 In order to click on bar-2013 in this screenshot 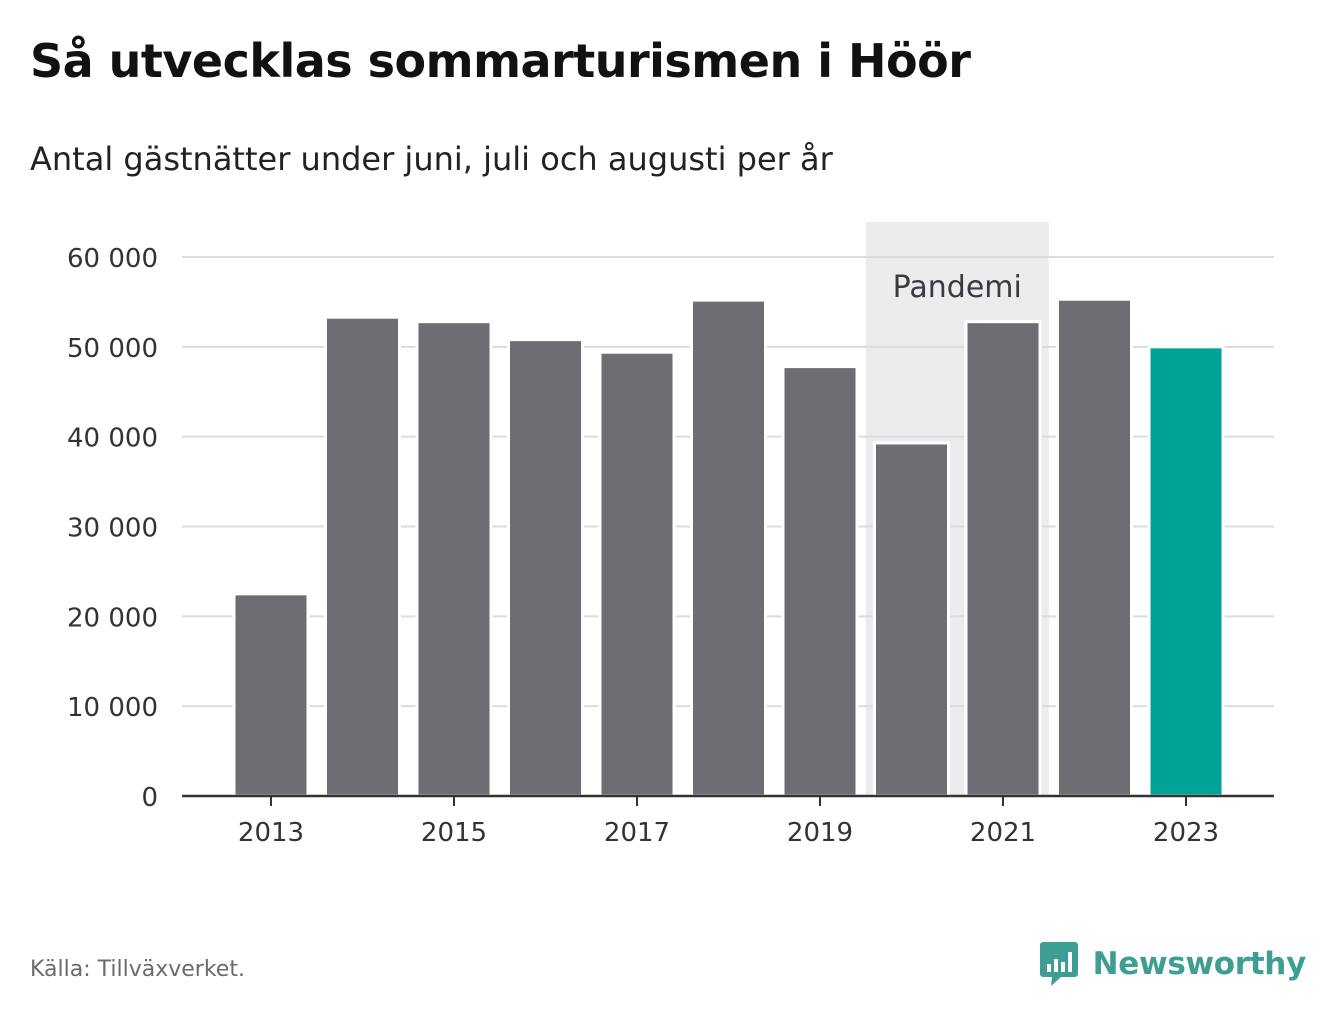, I will do `click(271, 695)`.